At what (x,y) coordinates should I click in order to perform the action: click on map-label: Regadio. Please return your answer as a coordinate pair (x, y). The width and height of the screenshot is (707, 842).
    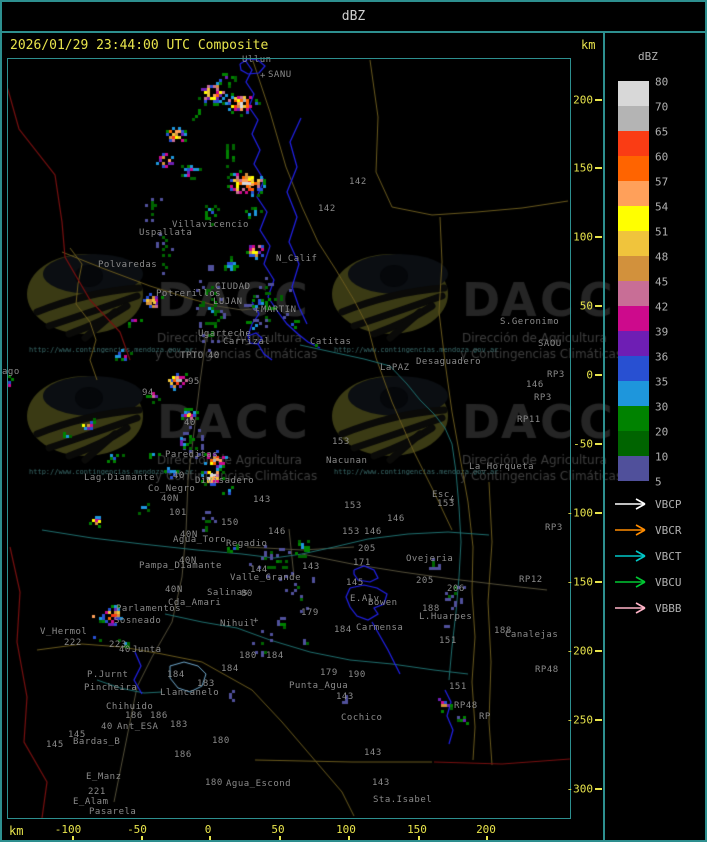
    Looking at the image, I should click on (247, 544).